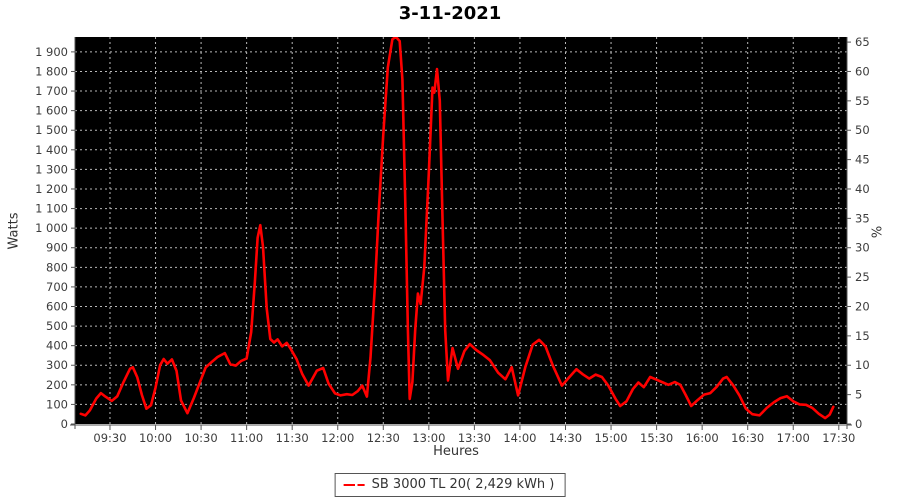  Describe the element at coordinates (51, 130) in the screenshot. I see `watts-tick-label: 1 500` at that location.